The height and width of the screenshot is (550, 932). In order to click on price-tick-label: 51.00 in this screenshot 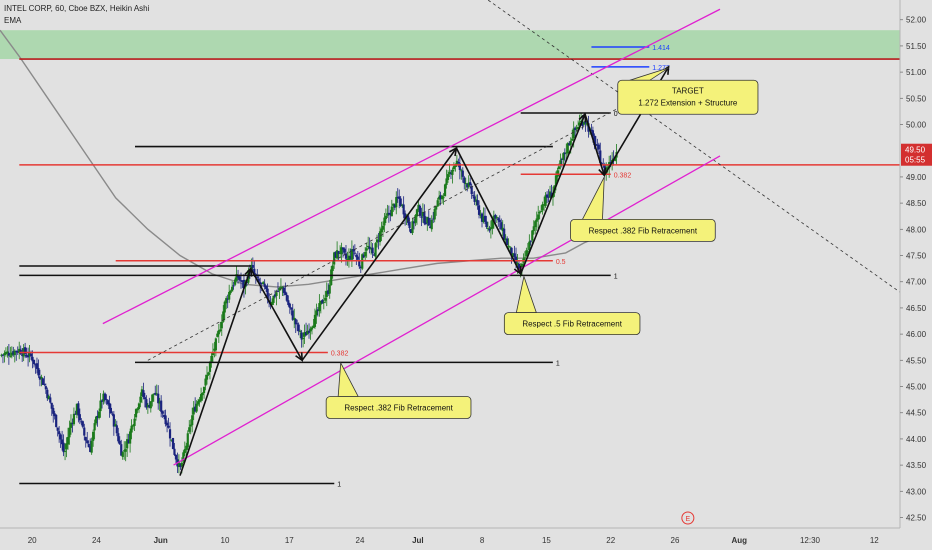, I will do `click(916, 72)`.